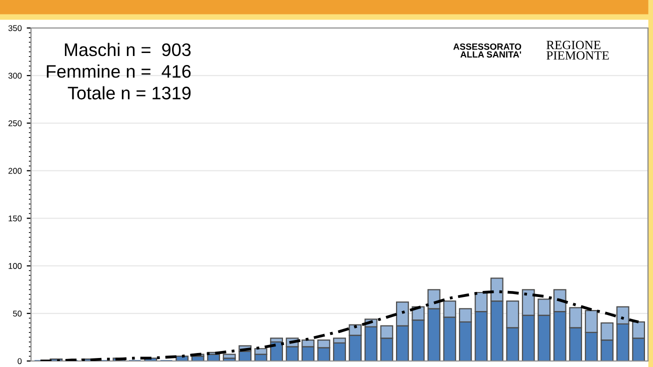 Image resolution: width=653 pixels, height=367 pixels. Describe the element at coordinates (20, 361) in the screenshot. I see `y-tick-label: 0` at that location.